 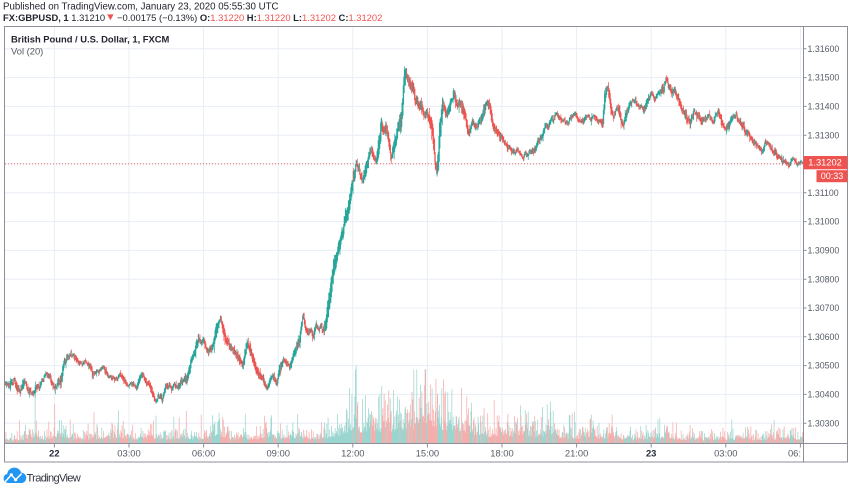 What do you see at coordinates (27, 51) in the screenshot?
I see `svg-text: Vol (20)` at bounding box center [27, 51].